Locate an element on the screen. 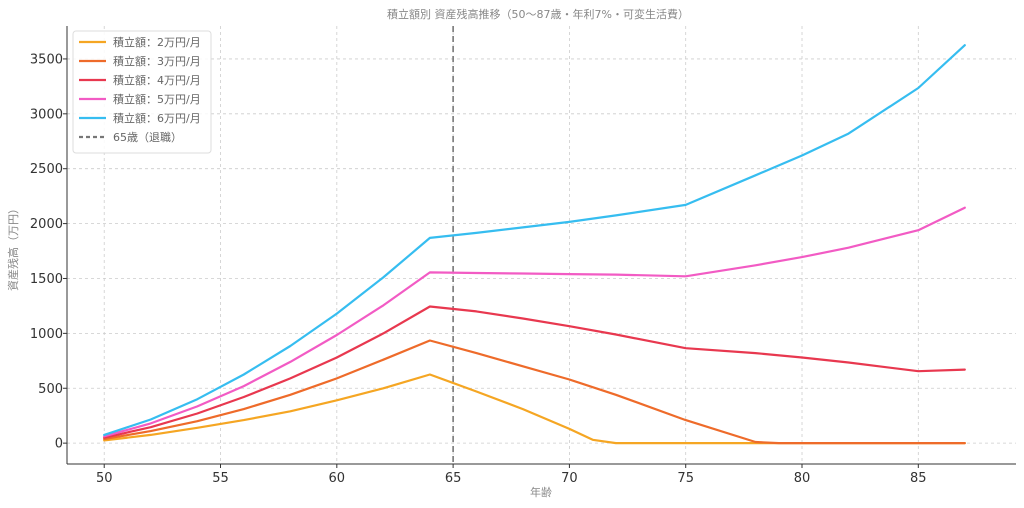  y-tick-label: 3500 is located at coordinates (46, 59).